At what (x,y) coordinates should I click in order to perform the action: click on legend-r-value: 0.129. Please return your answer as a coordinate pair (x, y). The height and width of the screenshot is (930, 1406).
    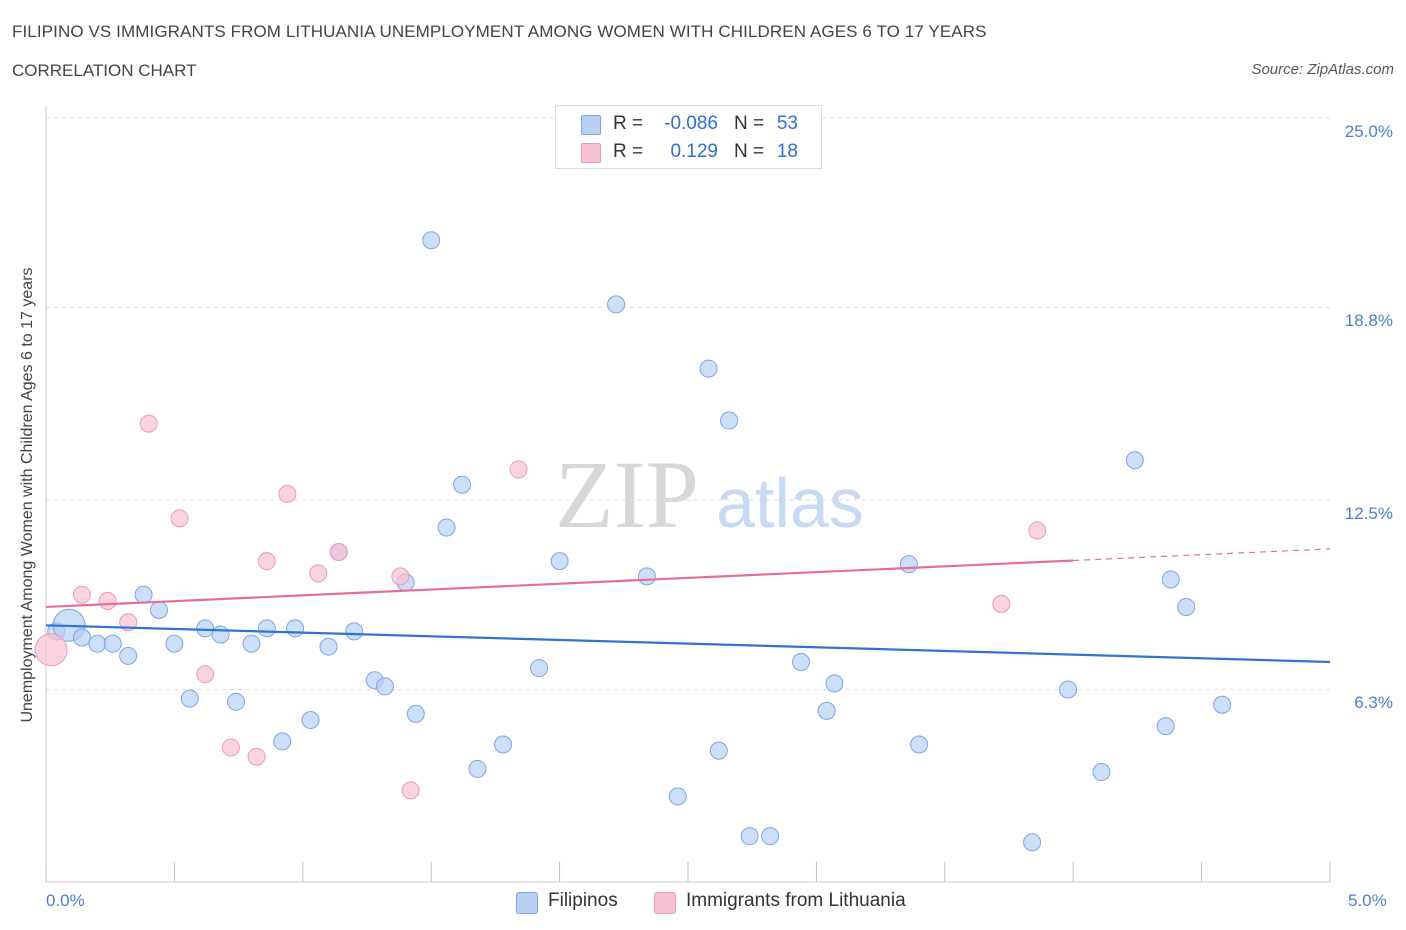
    Looking at the image, I should click on (694, 151).